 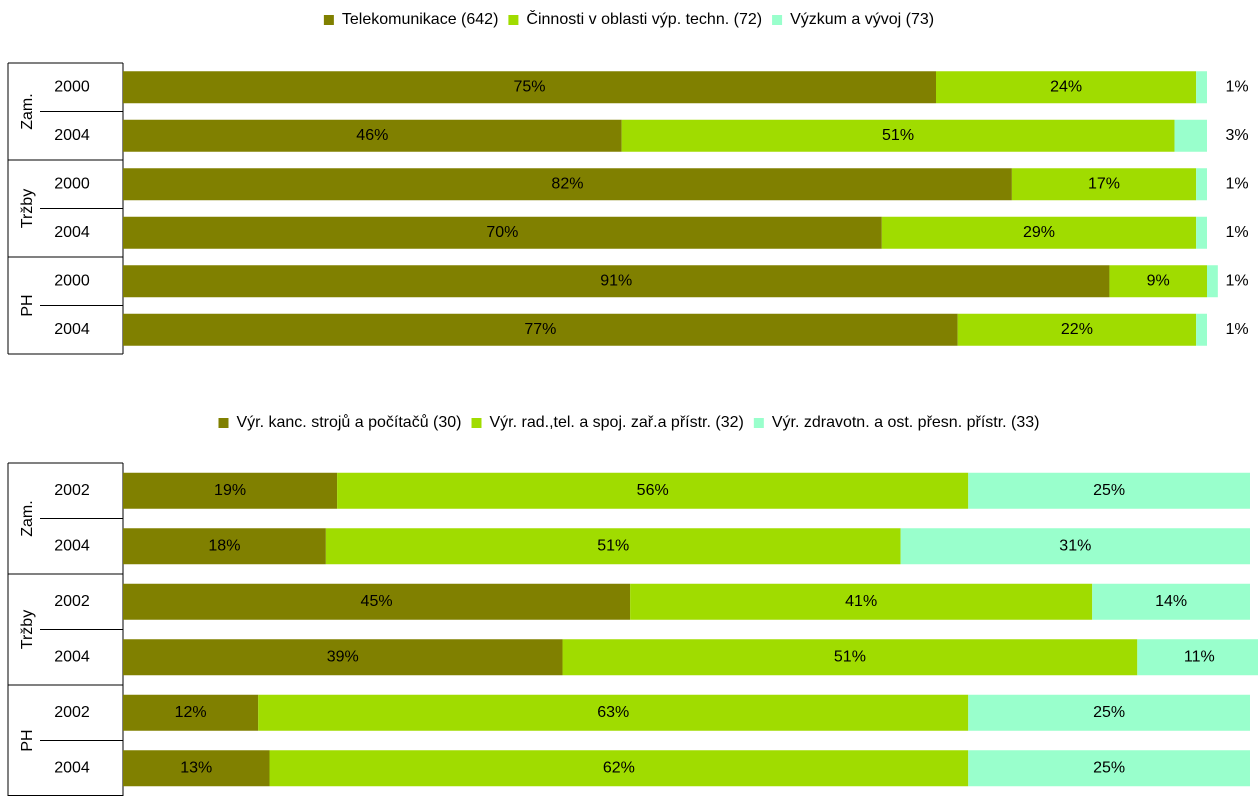 I want to click on data-label: 56%, so click(x=653, y=490).